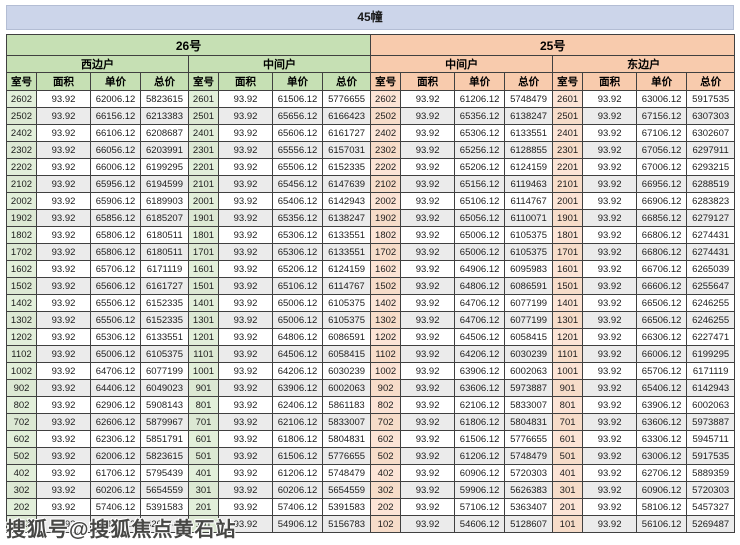  What do you see at coordinates (203, 439) in the screenshot?
I see `cell-room: 601` at bounding box center [203, 439].